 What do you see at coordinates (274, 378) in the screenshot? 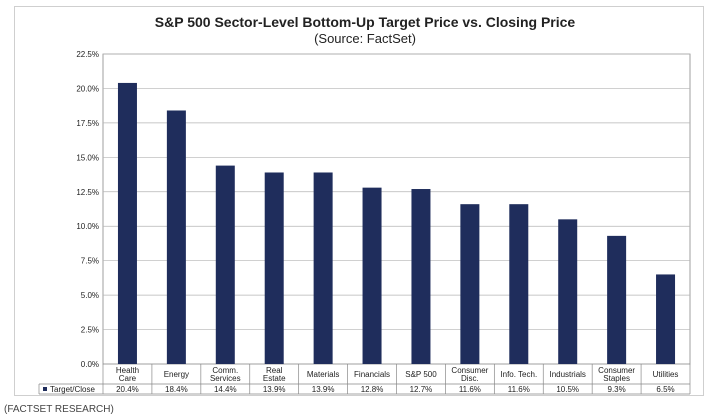
I see `category-label: Estate` at bounding box center [274, 378].